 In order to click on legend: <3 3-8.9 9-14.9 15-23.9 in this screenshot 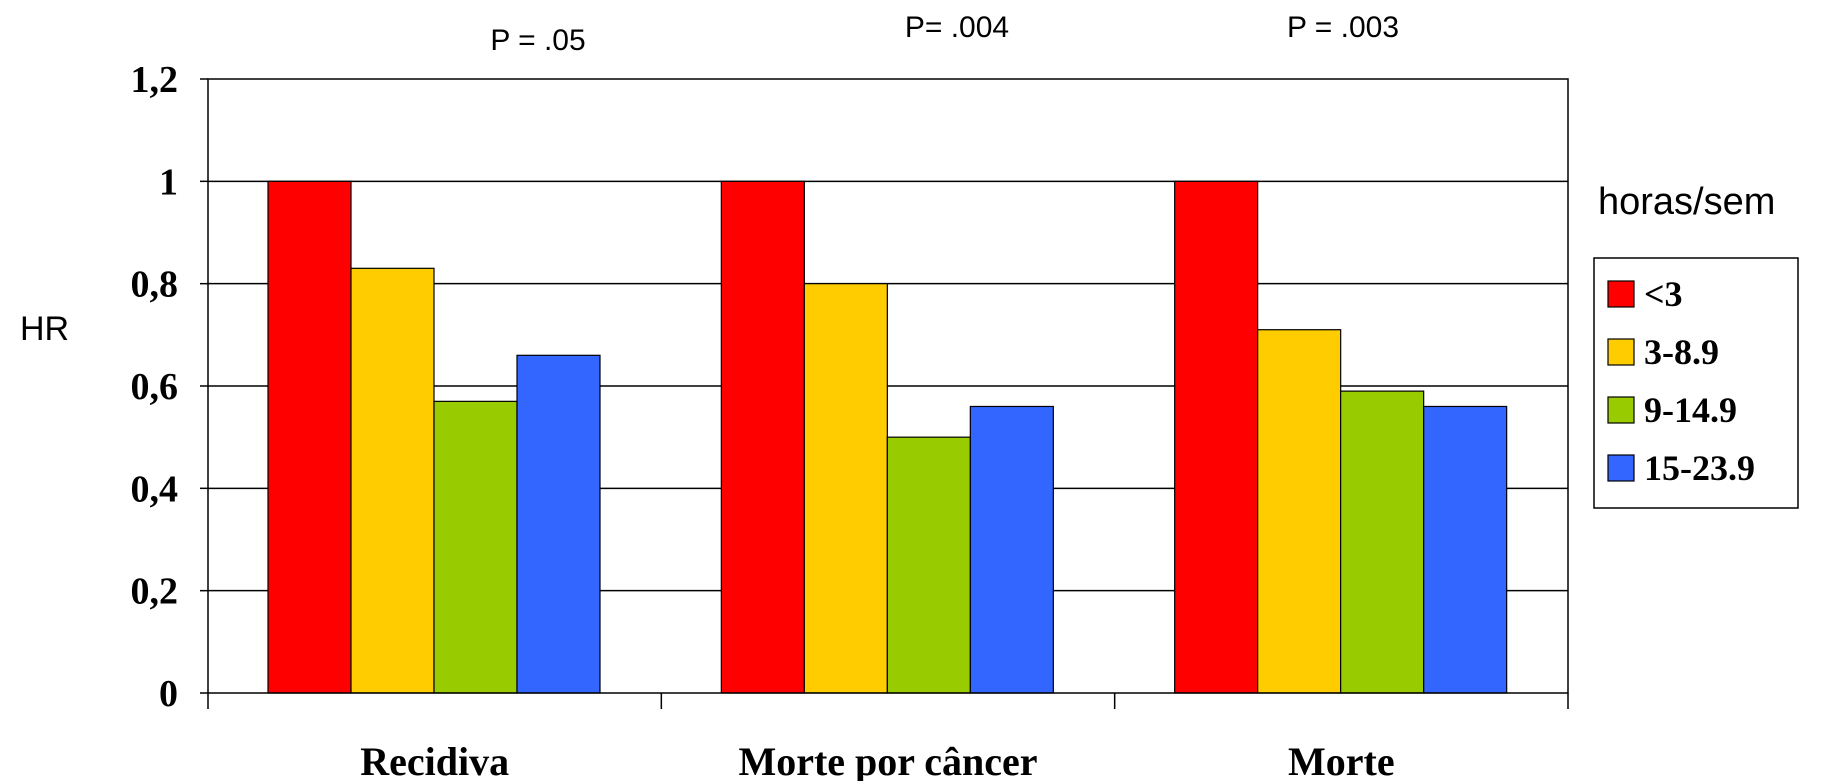, I will do `click(1696, 383)`.